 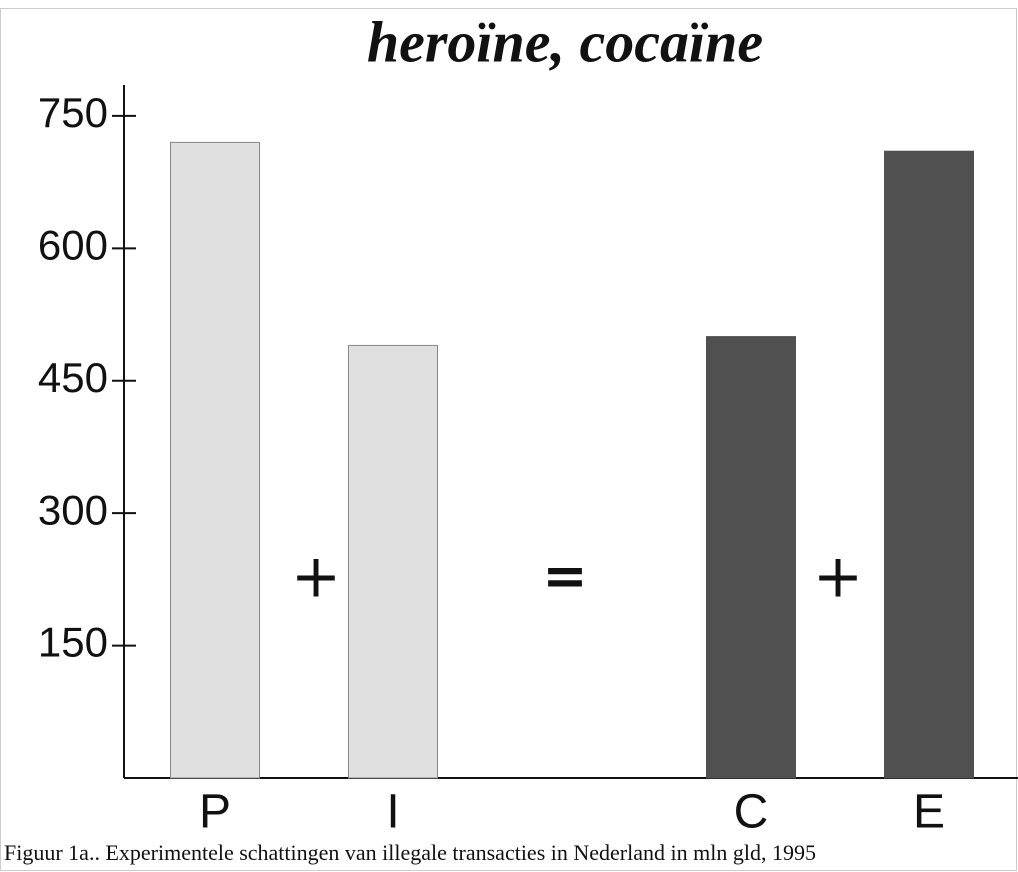 I want to click on y-tick-label: 150, so click(x=73, y=642).